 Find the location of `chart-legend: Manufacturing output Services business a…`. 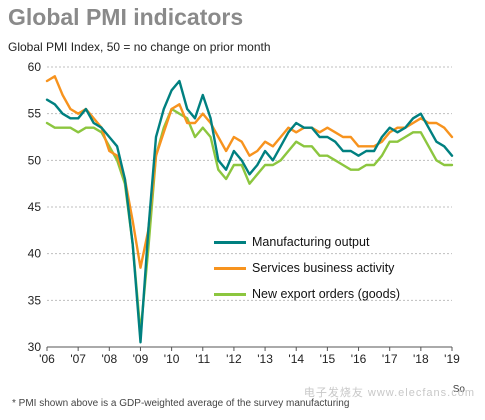

chart-legend: Manufacturing output Services business a… is located at coordinates (307, 268).